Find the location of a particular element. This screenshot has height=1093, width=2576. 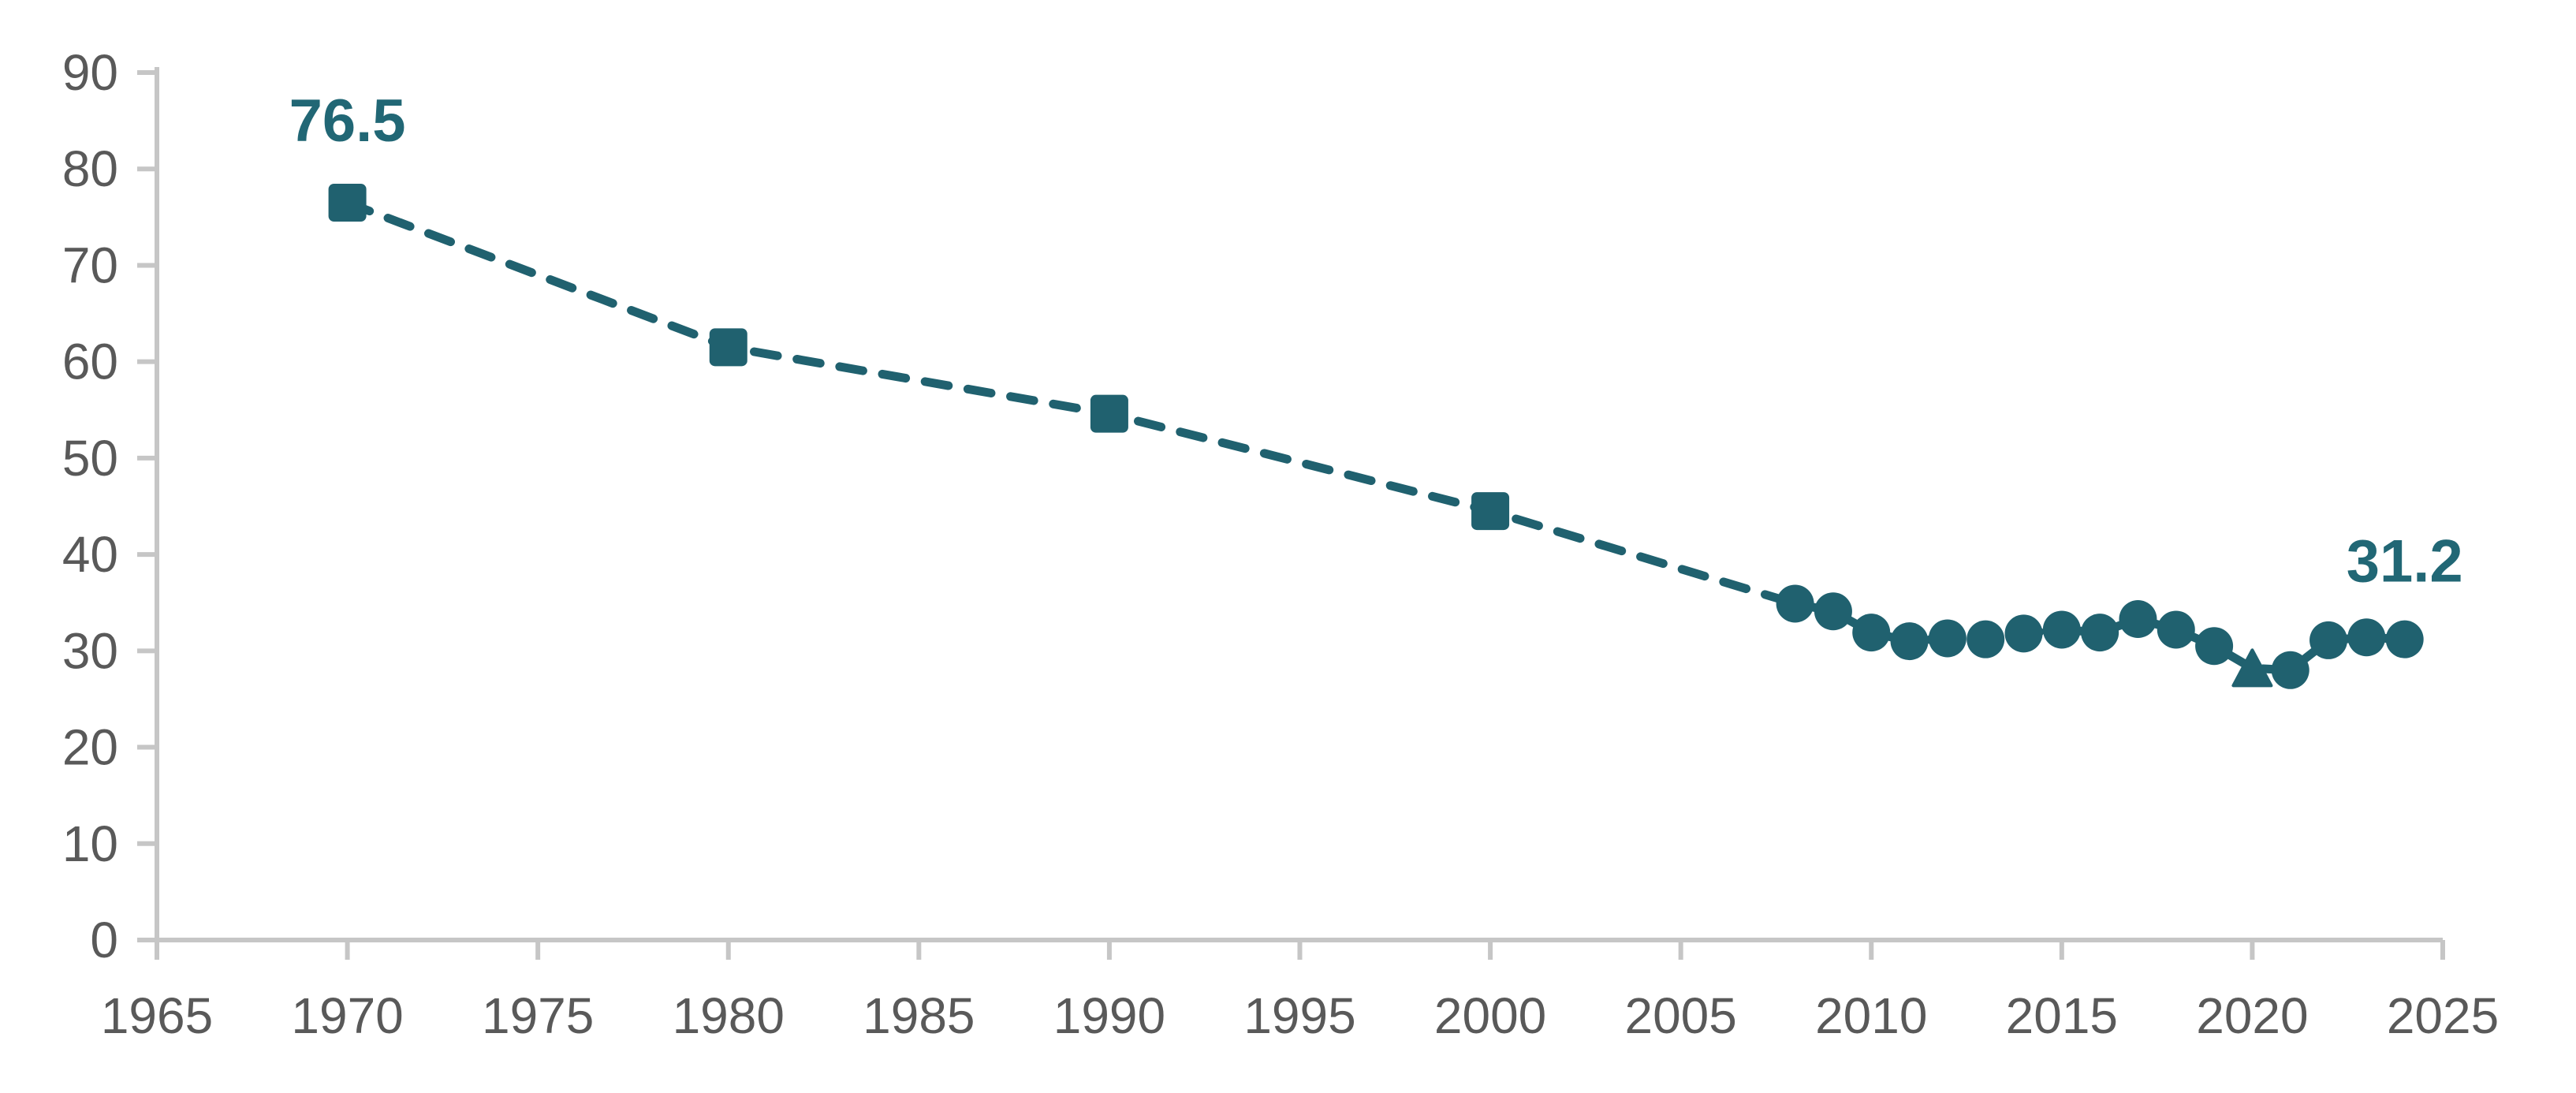

x-tick-label: 2020 is located at coordinates (2252, 1015).